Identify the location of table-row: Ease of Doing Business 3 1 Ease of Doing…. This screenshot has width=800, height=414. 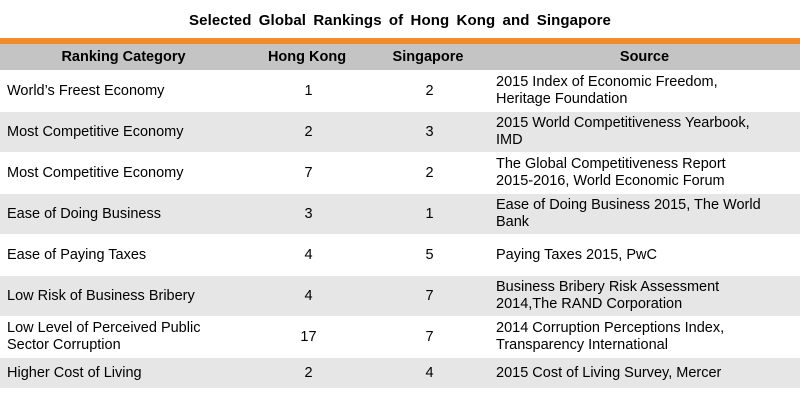
(400, 214).